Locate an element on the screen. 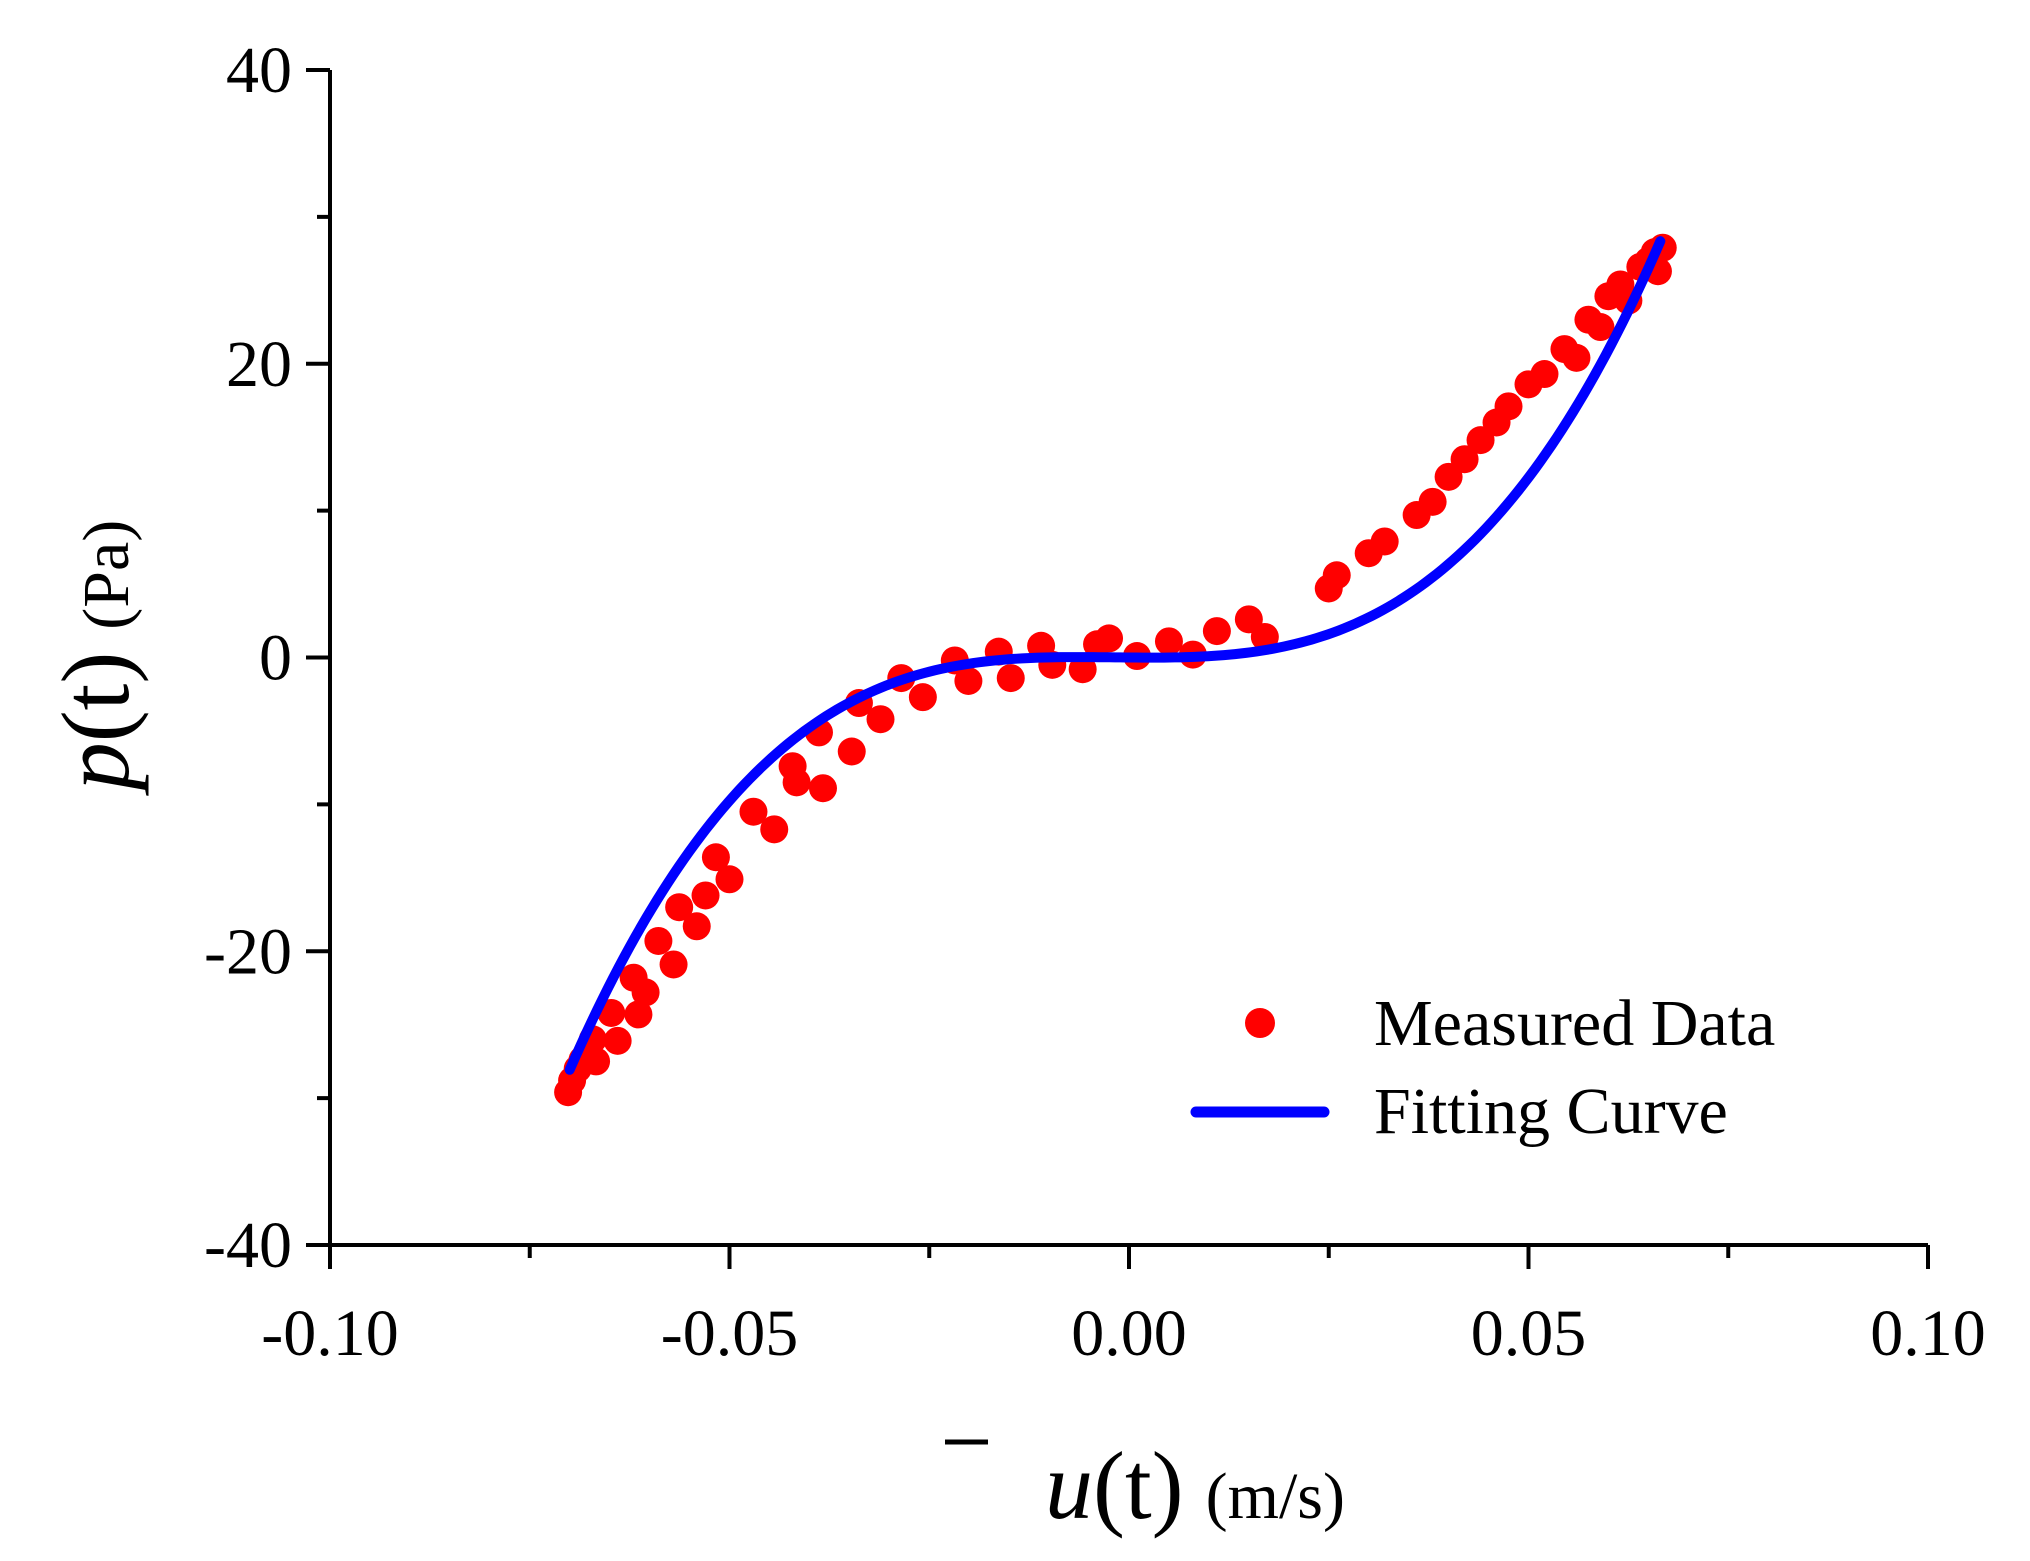  y-axis-title: p(t) (Pa) is located at coordinates (95, 658).